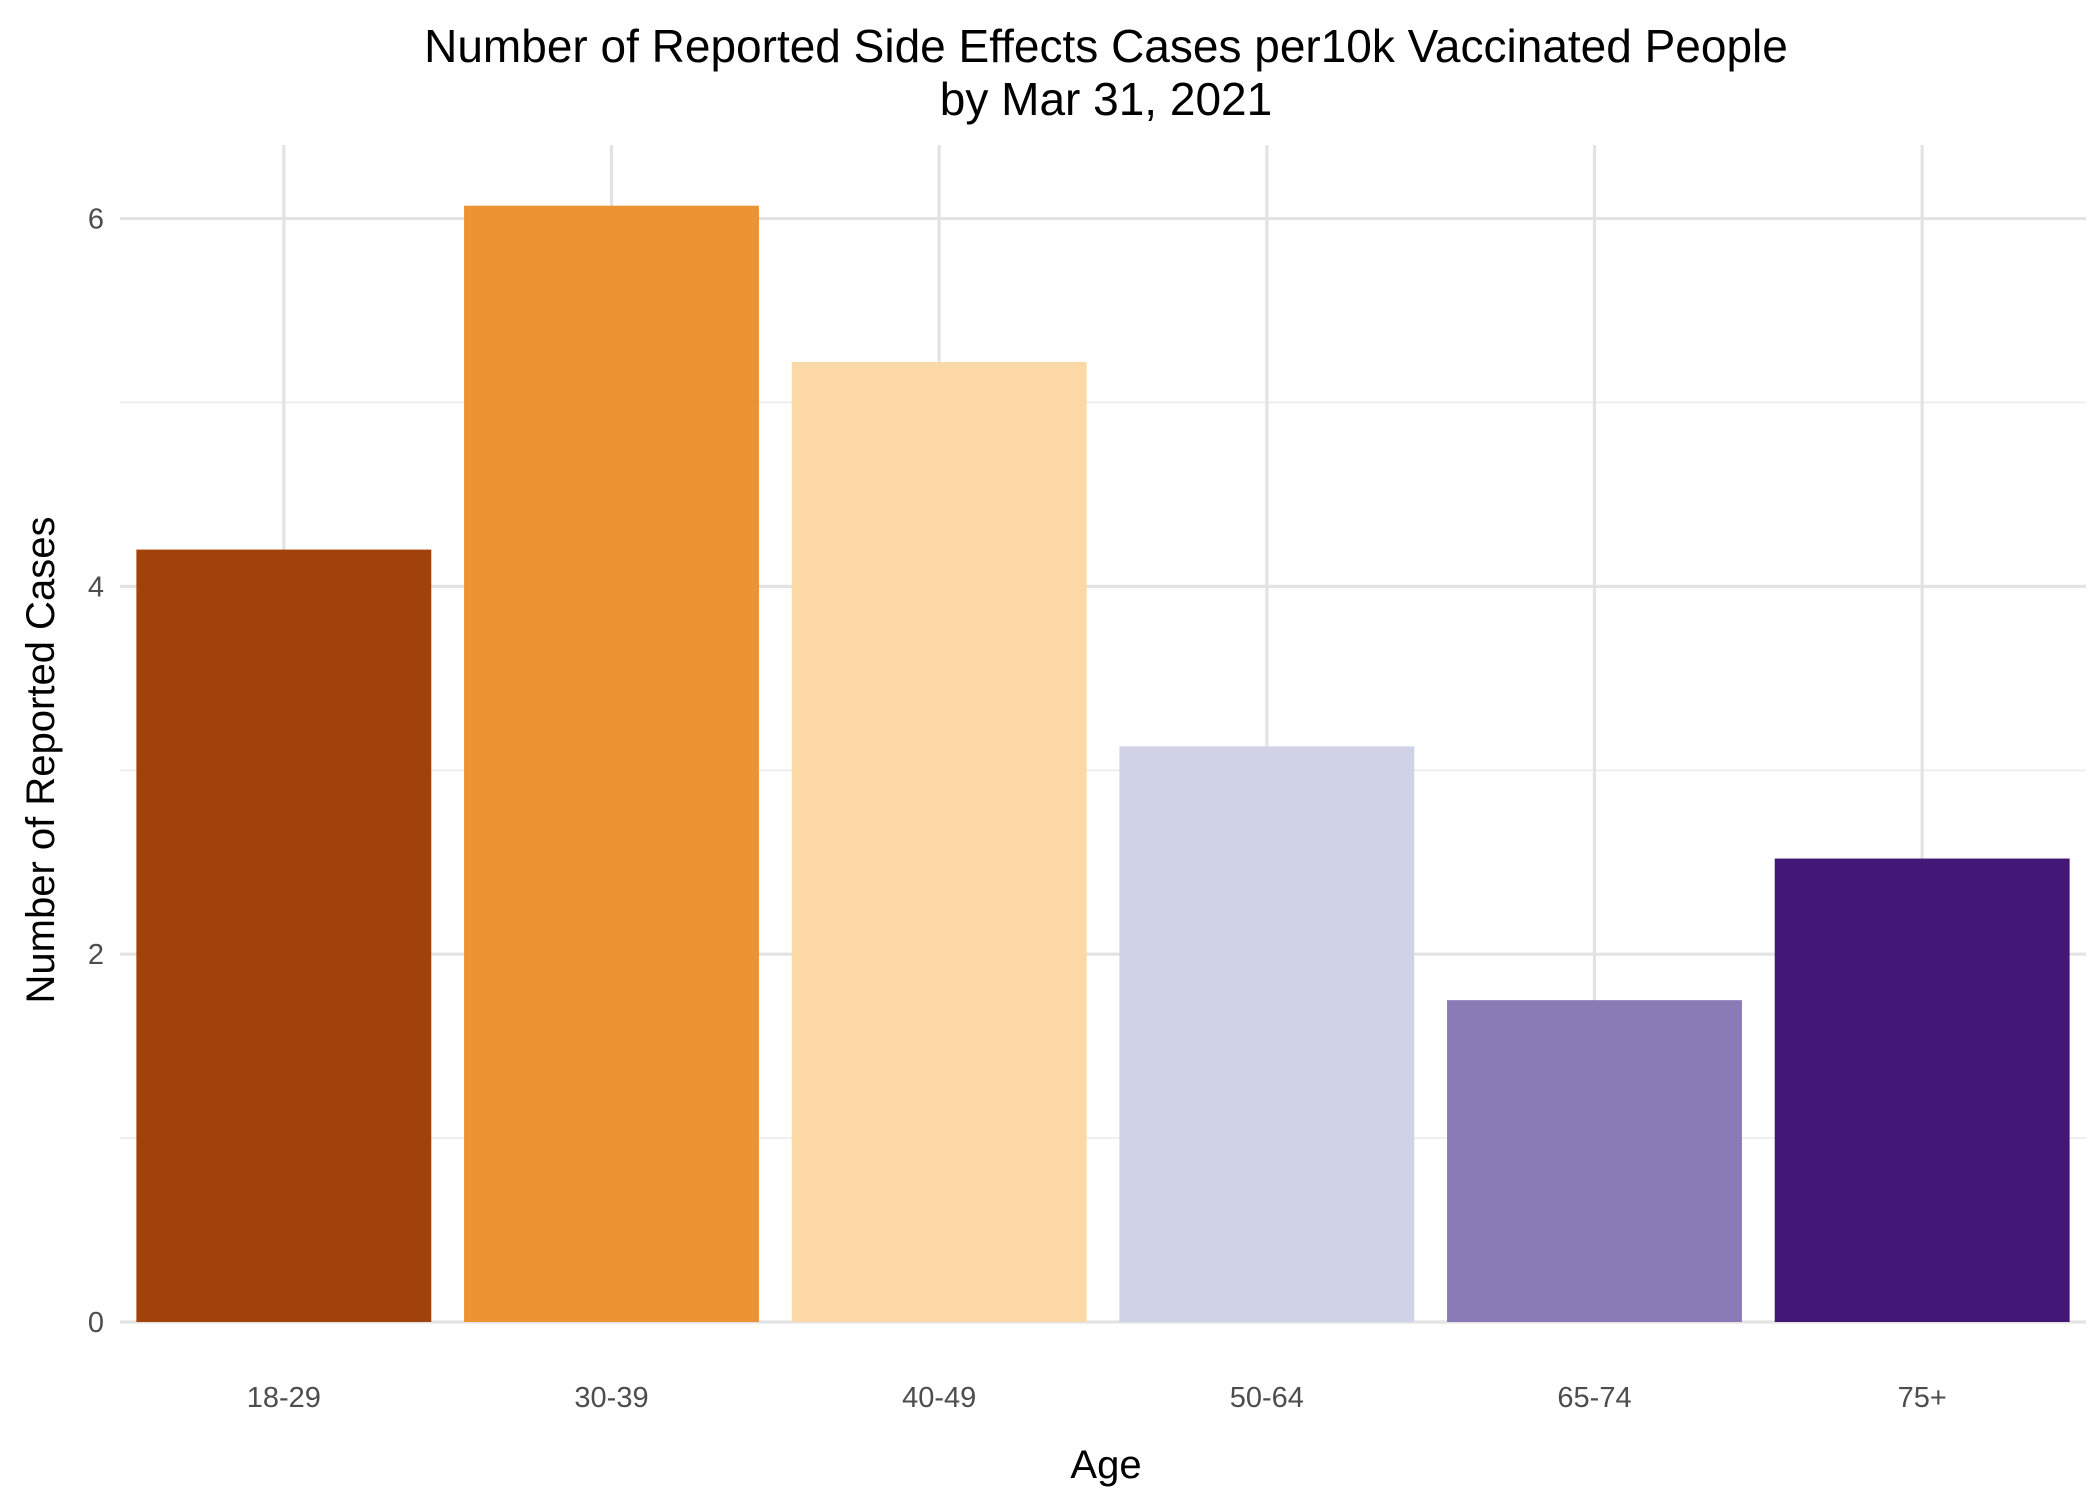 The image size is (2100, 1500). What do you see at coordinates (41, 760) in the screenshot?
I see `y-axis-title: Number of Reported Cases` at bounding box center [41, 760].